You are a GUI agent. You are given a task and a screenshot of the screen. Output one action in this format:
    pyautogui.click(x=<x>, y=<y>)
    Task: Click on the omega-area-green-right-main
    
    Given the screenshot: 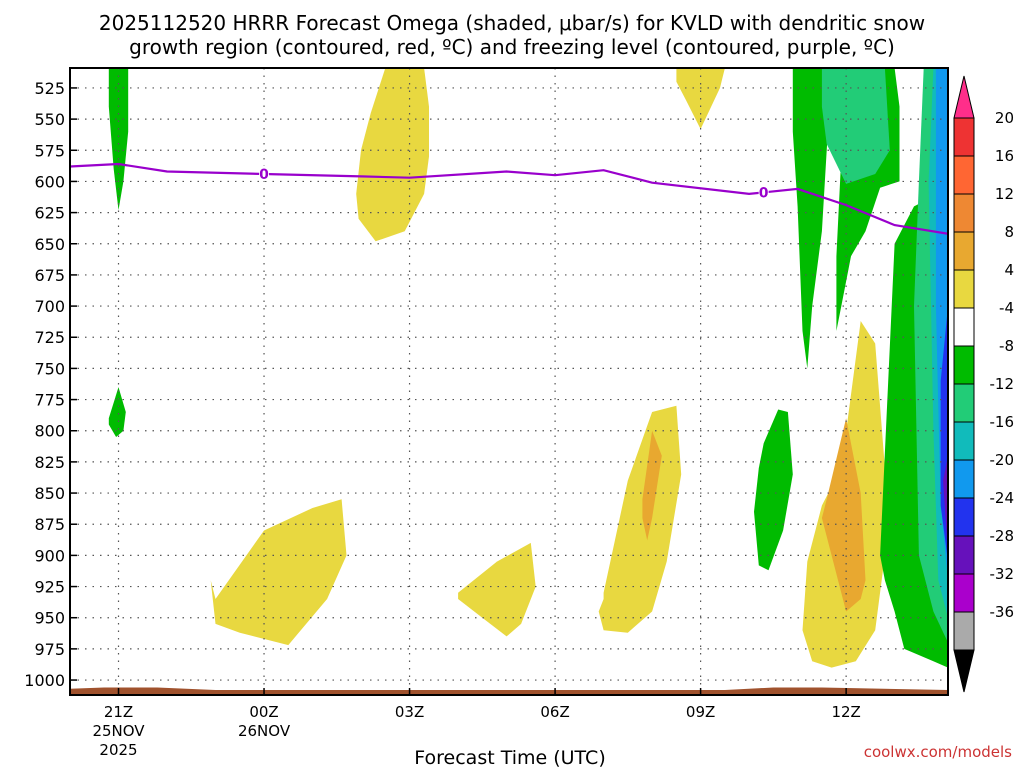 What is the action you would take?
    pyautogui.click(x=870, y=368)
    